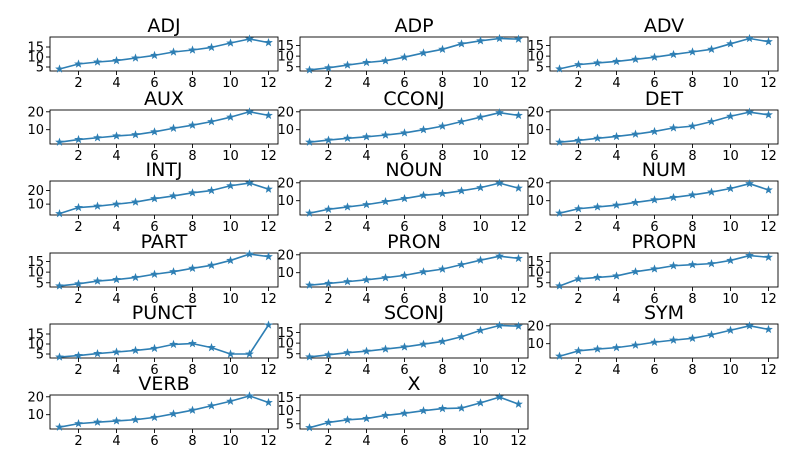 This screenshot has height=456, width=788. Describe the element at coordinates (664, 99) in the screenshot. I see `panel-title: DET` at that location.